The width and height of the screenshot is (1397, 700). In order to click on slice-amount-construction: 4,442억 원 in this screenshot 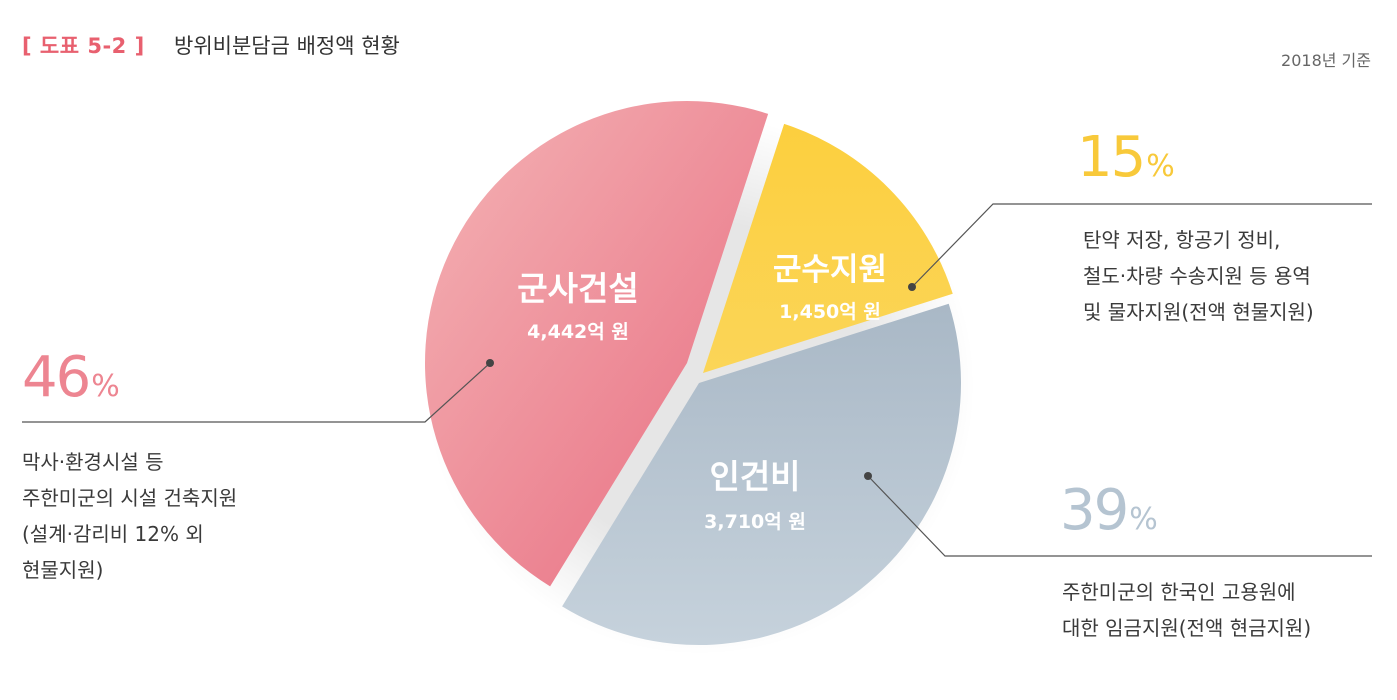, I will do `click(578, 332)`.